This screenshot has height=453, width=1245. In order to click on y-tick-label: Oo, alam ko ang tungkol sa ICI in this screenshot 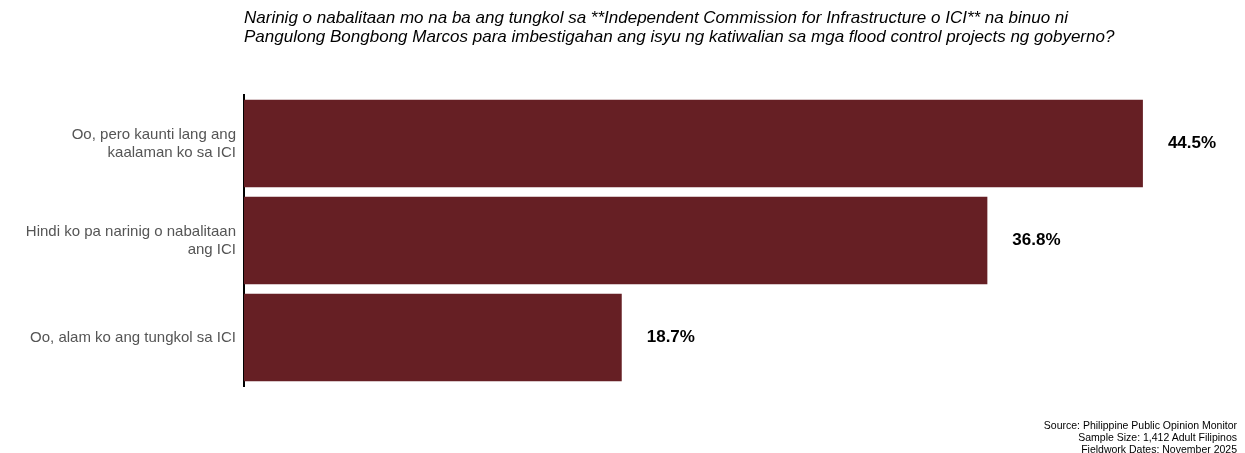, I will do `click(133, 336)`.